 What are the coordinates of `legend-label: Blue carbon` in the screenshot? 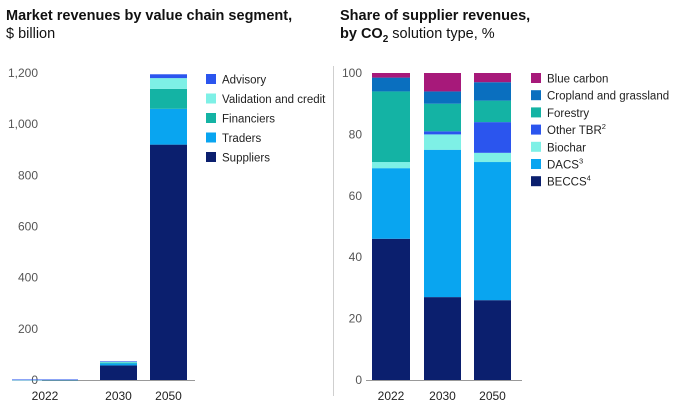 It's located at (577, 80).